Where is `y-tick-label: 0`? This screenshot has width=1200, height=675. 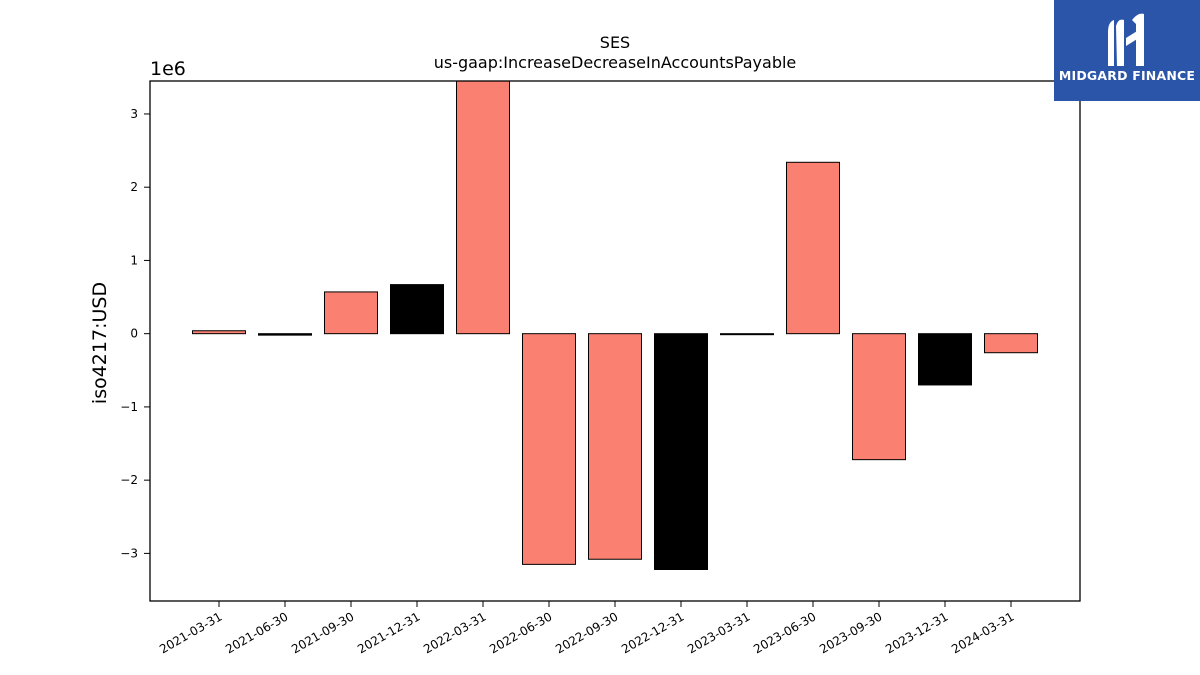 y-tick-label: 0 is located at coordinates (134, 334).